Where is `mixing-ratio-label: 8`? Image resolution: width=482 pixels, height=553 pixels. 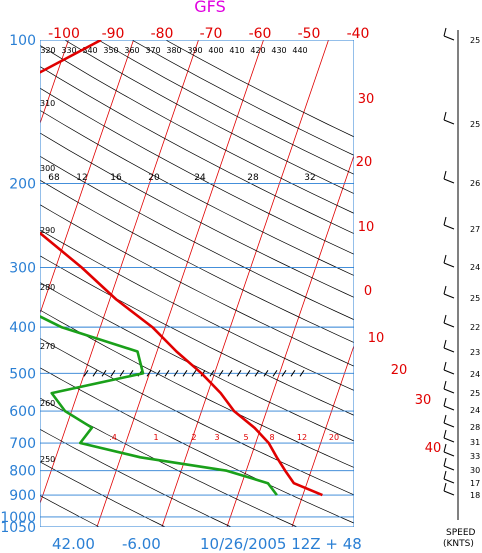 mixing-ratio-label: 8 is located at coordinates (271, 437).